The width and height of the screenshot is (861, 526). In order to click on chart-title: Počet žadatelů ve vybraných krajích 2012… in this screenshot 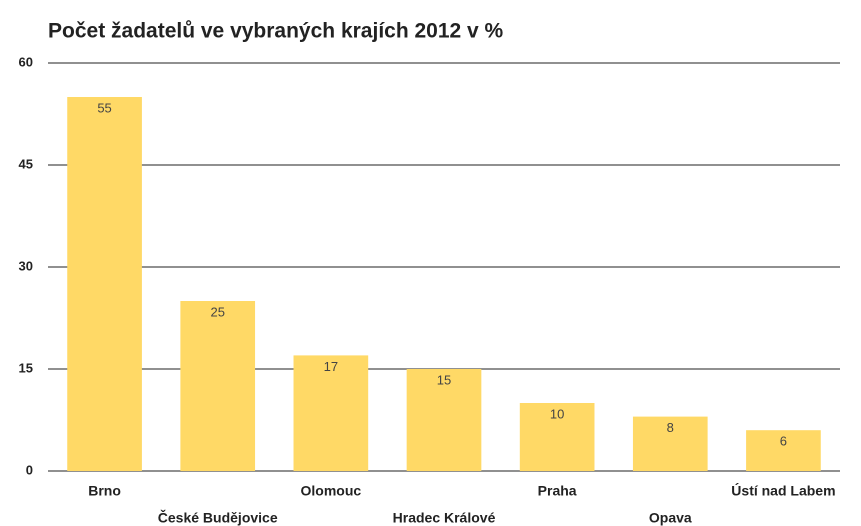, I will do `click(276, 31)`.